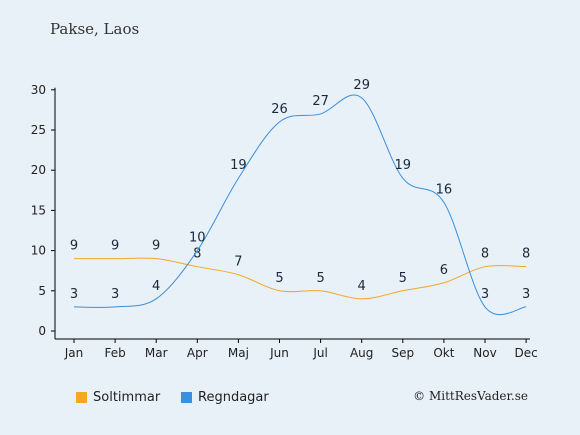 The height and width of the screenshot is (435, 580). Describe the element at coordinates (197, 238) in the screenshot. I see `data-label: 10` at that location.